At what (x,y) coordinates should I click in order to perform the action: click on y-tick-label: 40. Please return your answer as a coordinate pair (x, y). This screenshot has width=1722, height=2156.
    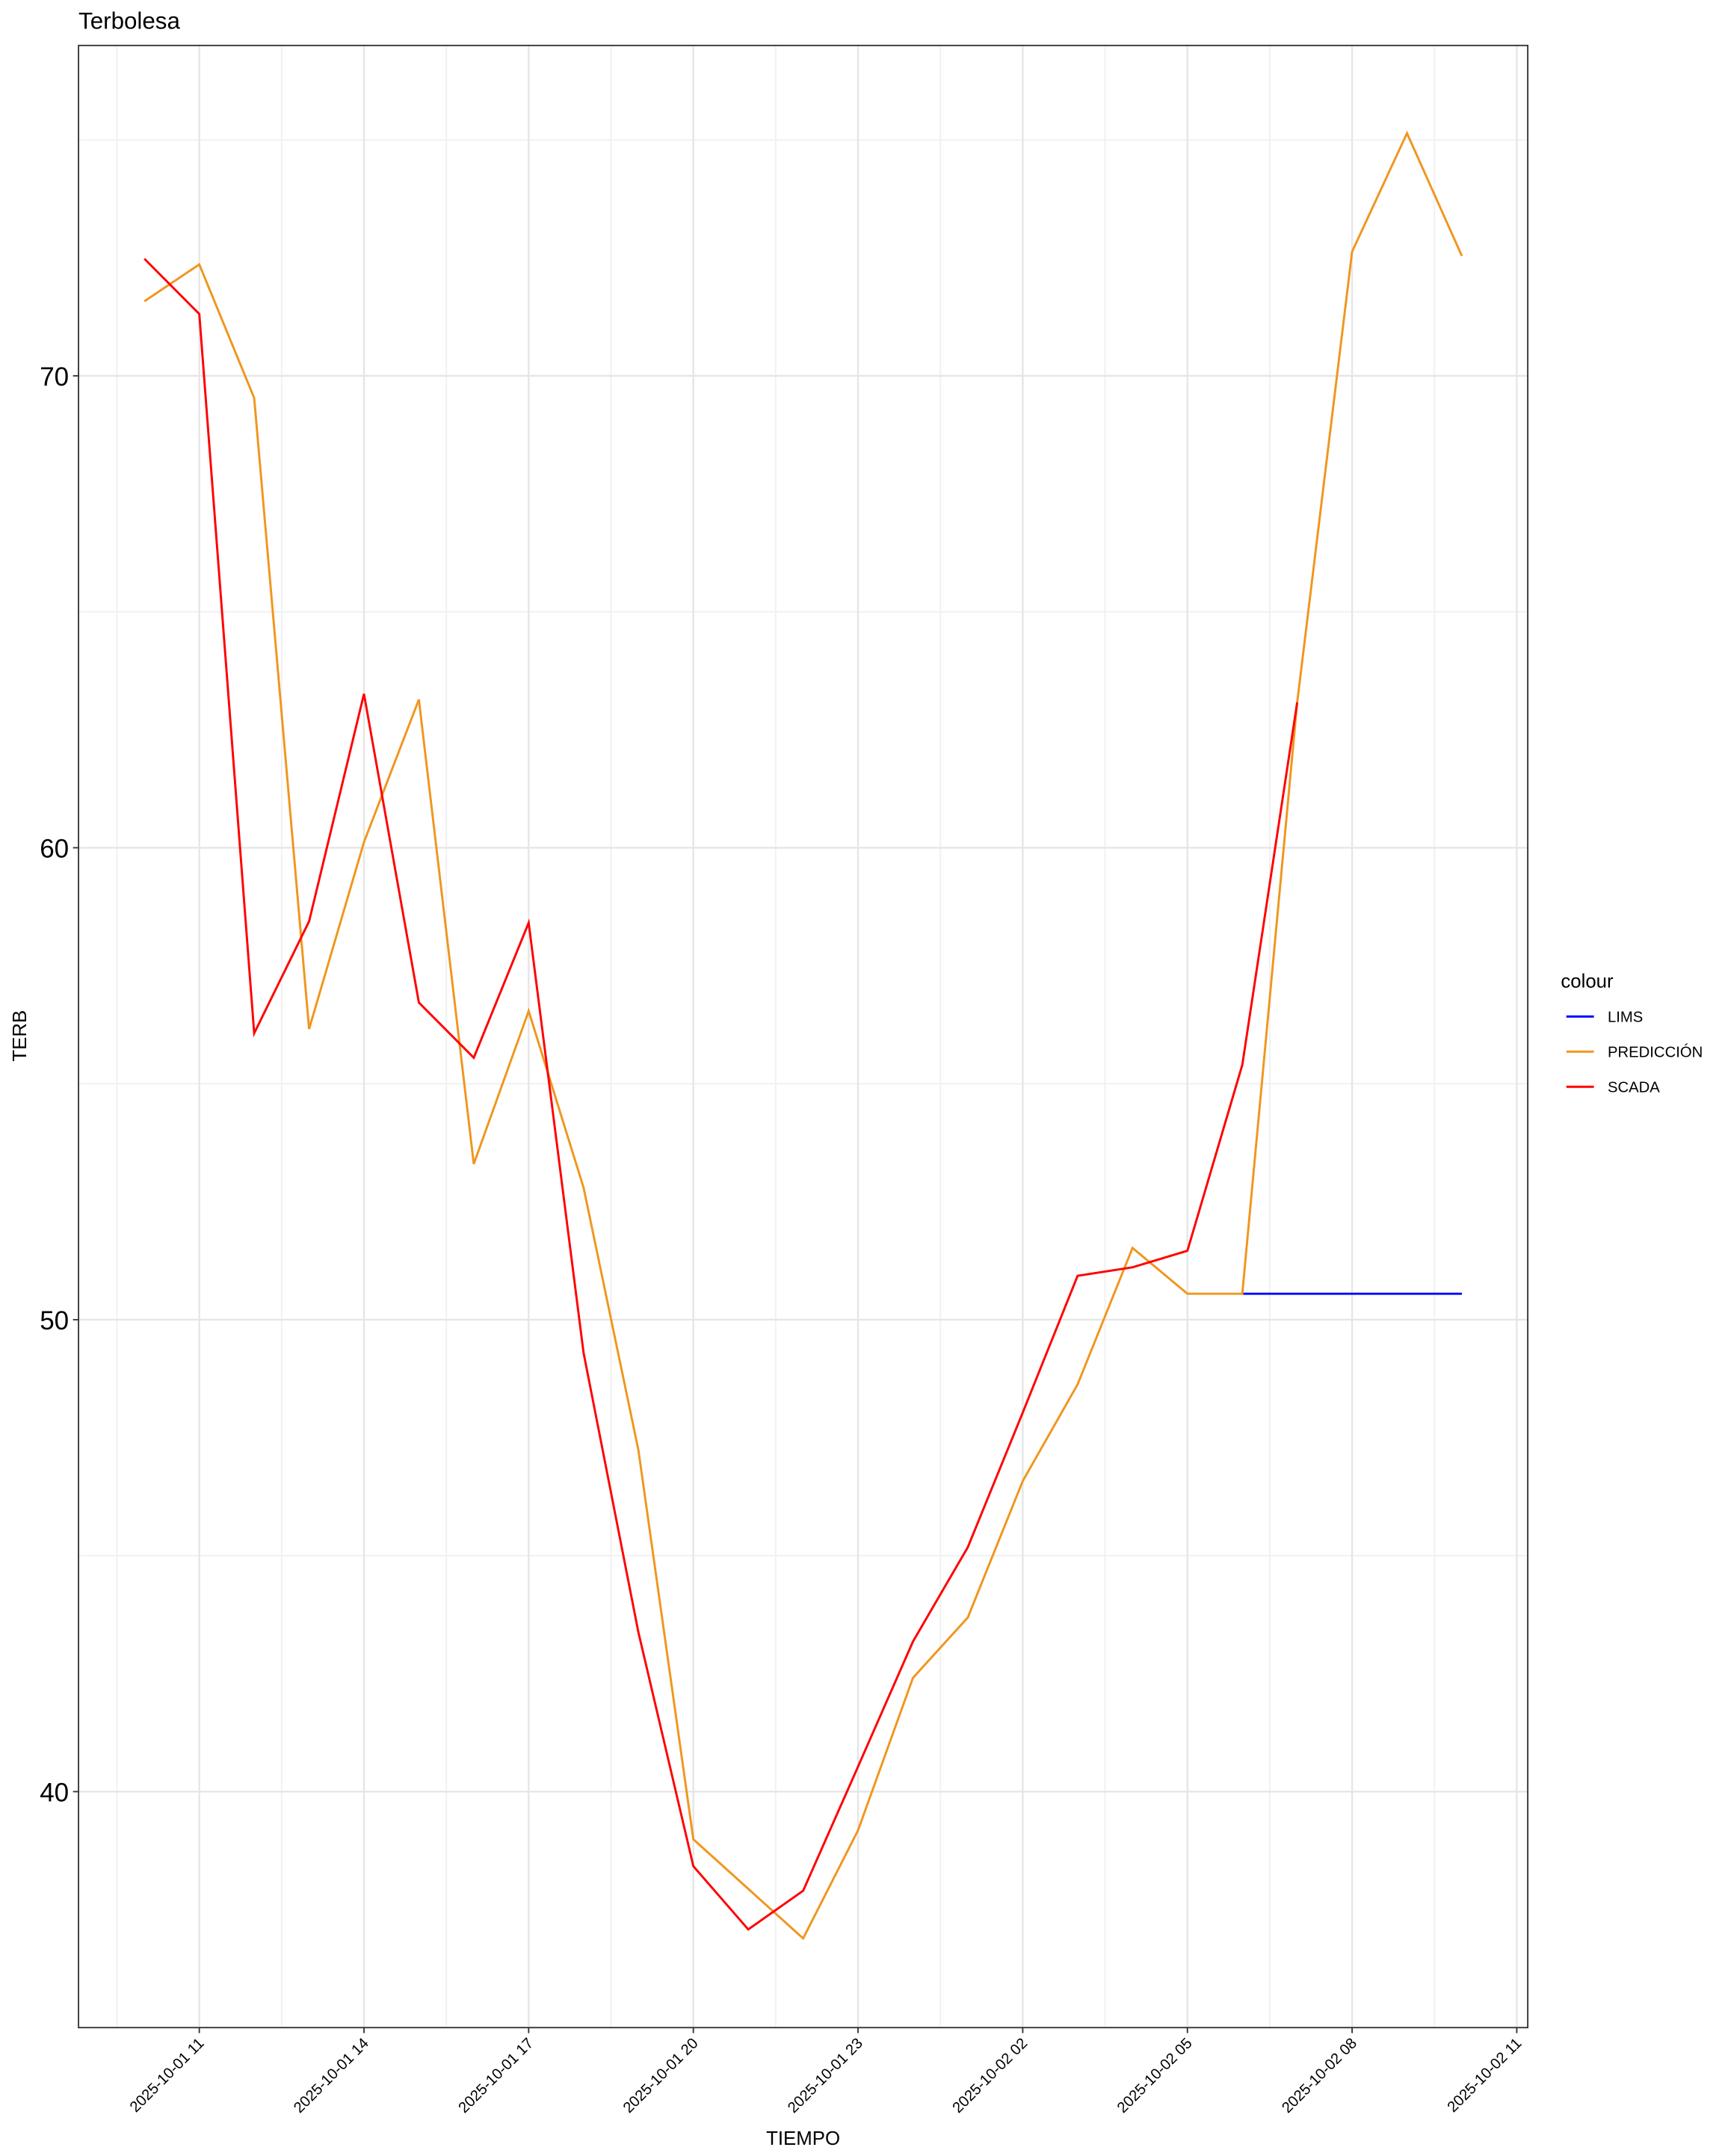
    Looking at the image, I should click on (55, 1792).